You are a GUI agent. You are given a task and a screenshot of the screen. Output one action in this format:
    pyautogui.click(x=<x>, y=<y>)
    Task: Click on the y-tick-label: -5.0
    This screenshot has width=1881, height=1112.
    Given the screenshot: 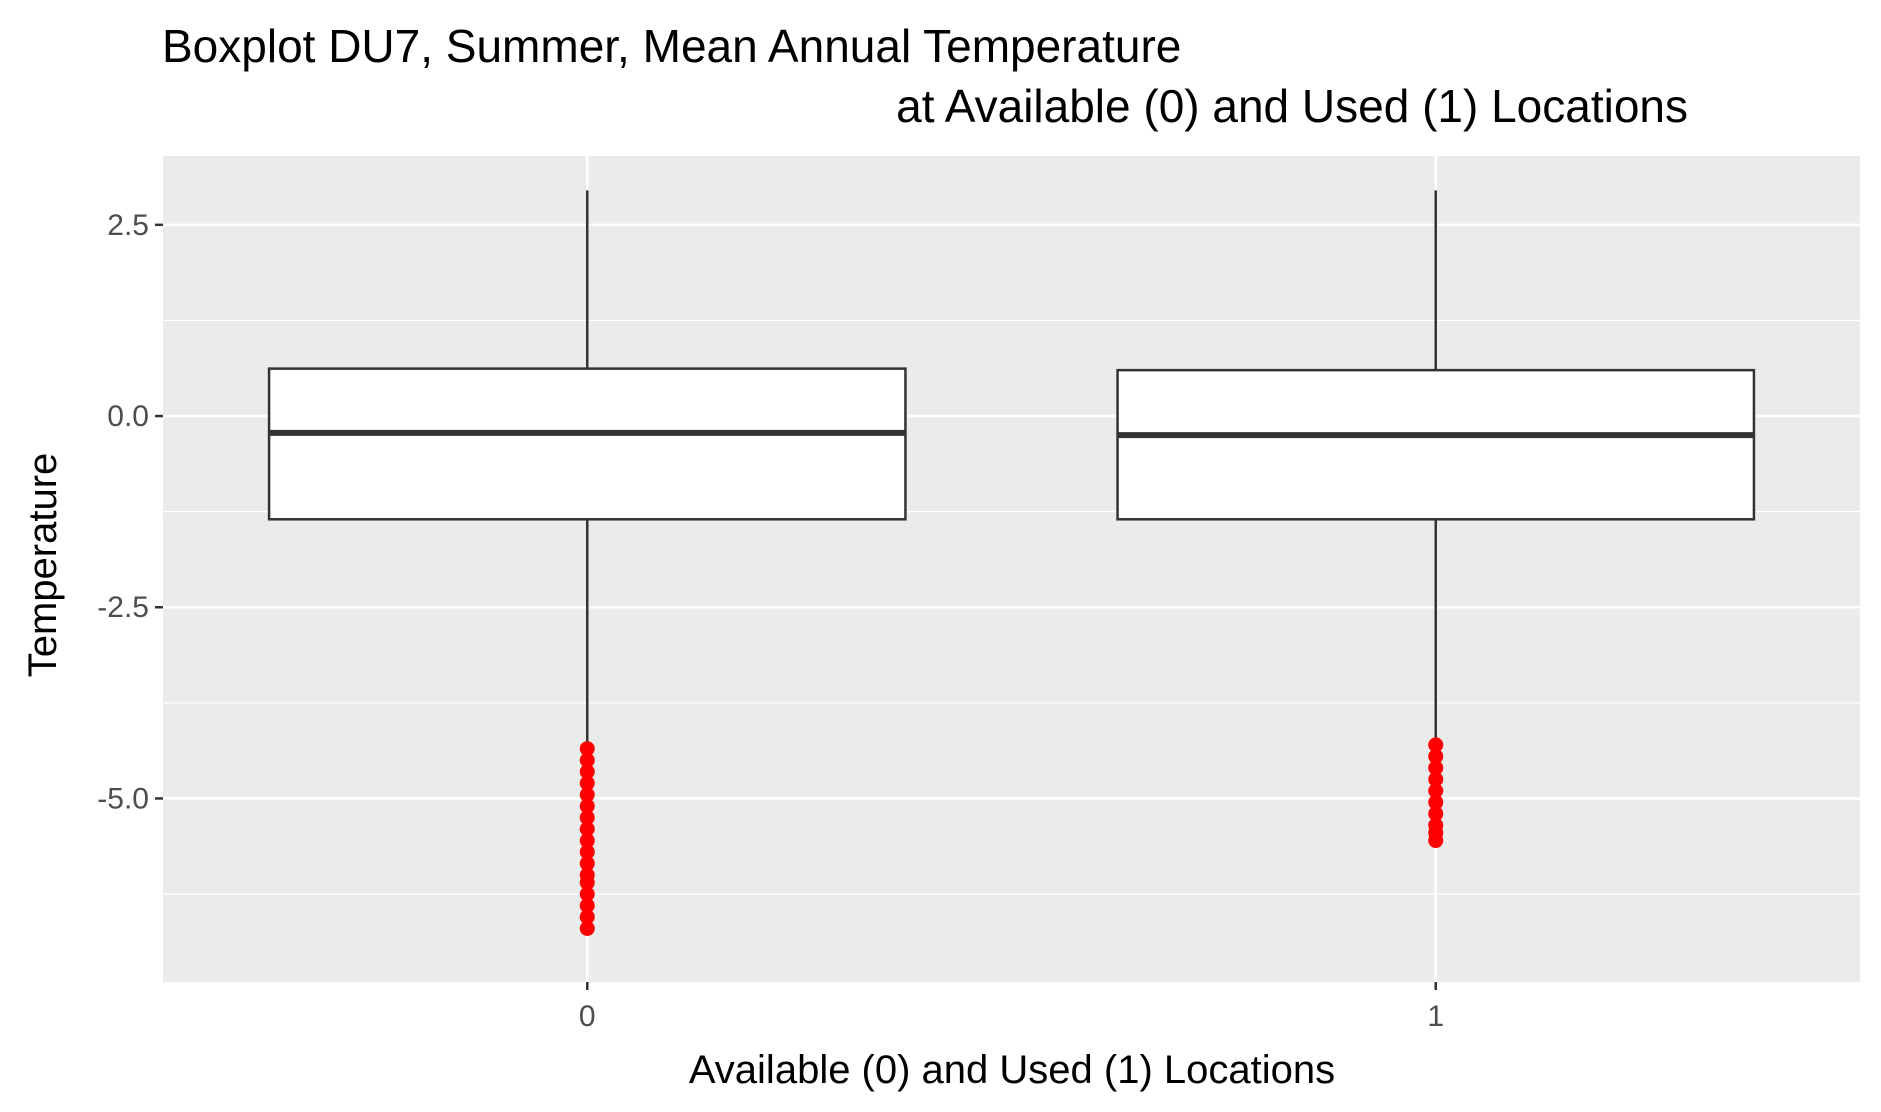 What is the action you would take?
    pyautogui.click(x=123, y=798)
    